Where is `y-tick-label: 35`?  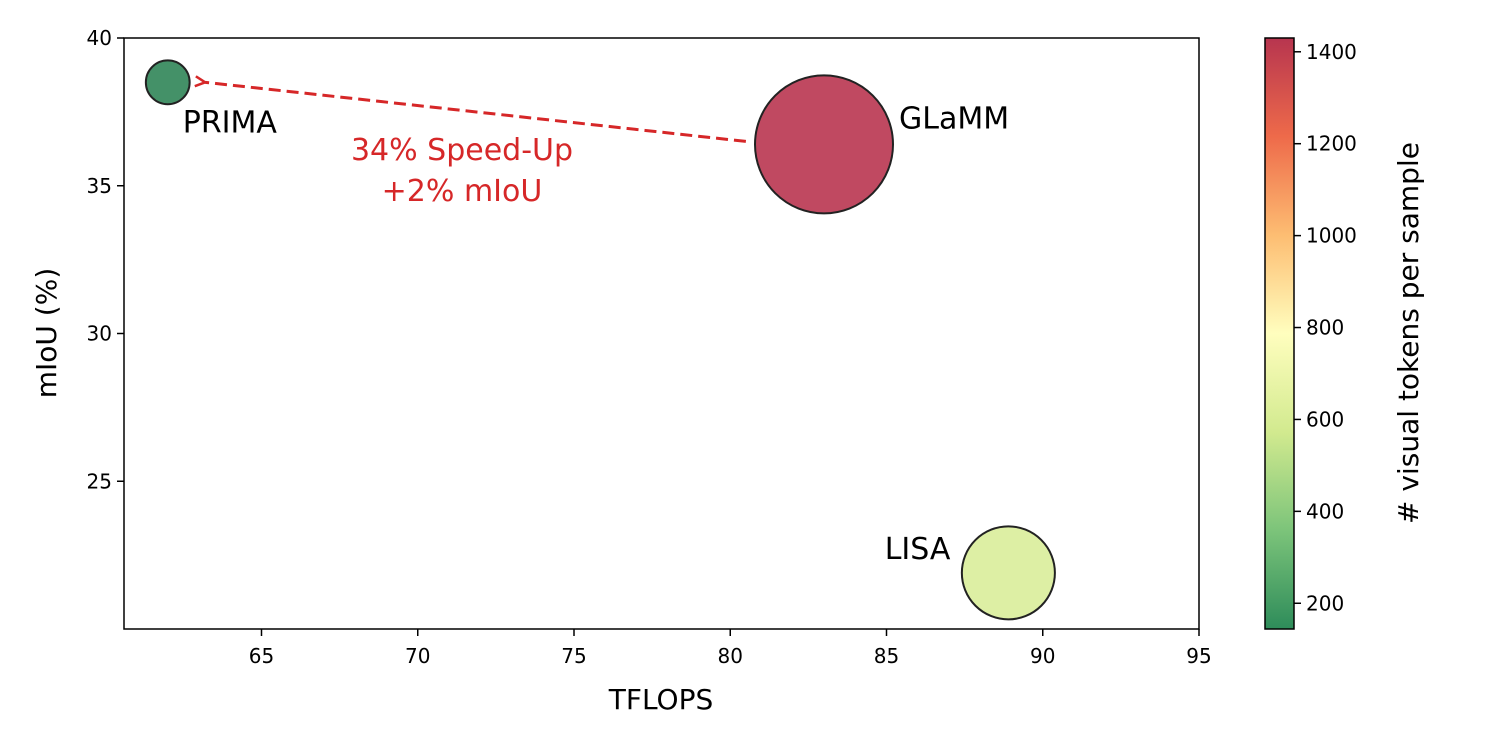
y-tick-label: 35 is located at coordinates (99, 186).